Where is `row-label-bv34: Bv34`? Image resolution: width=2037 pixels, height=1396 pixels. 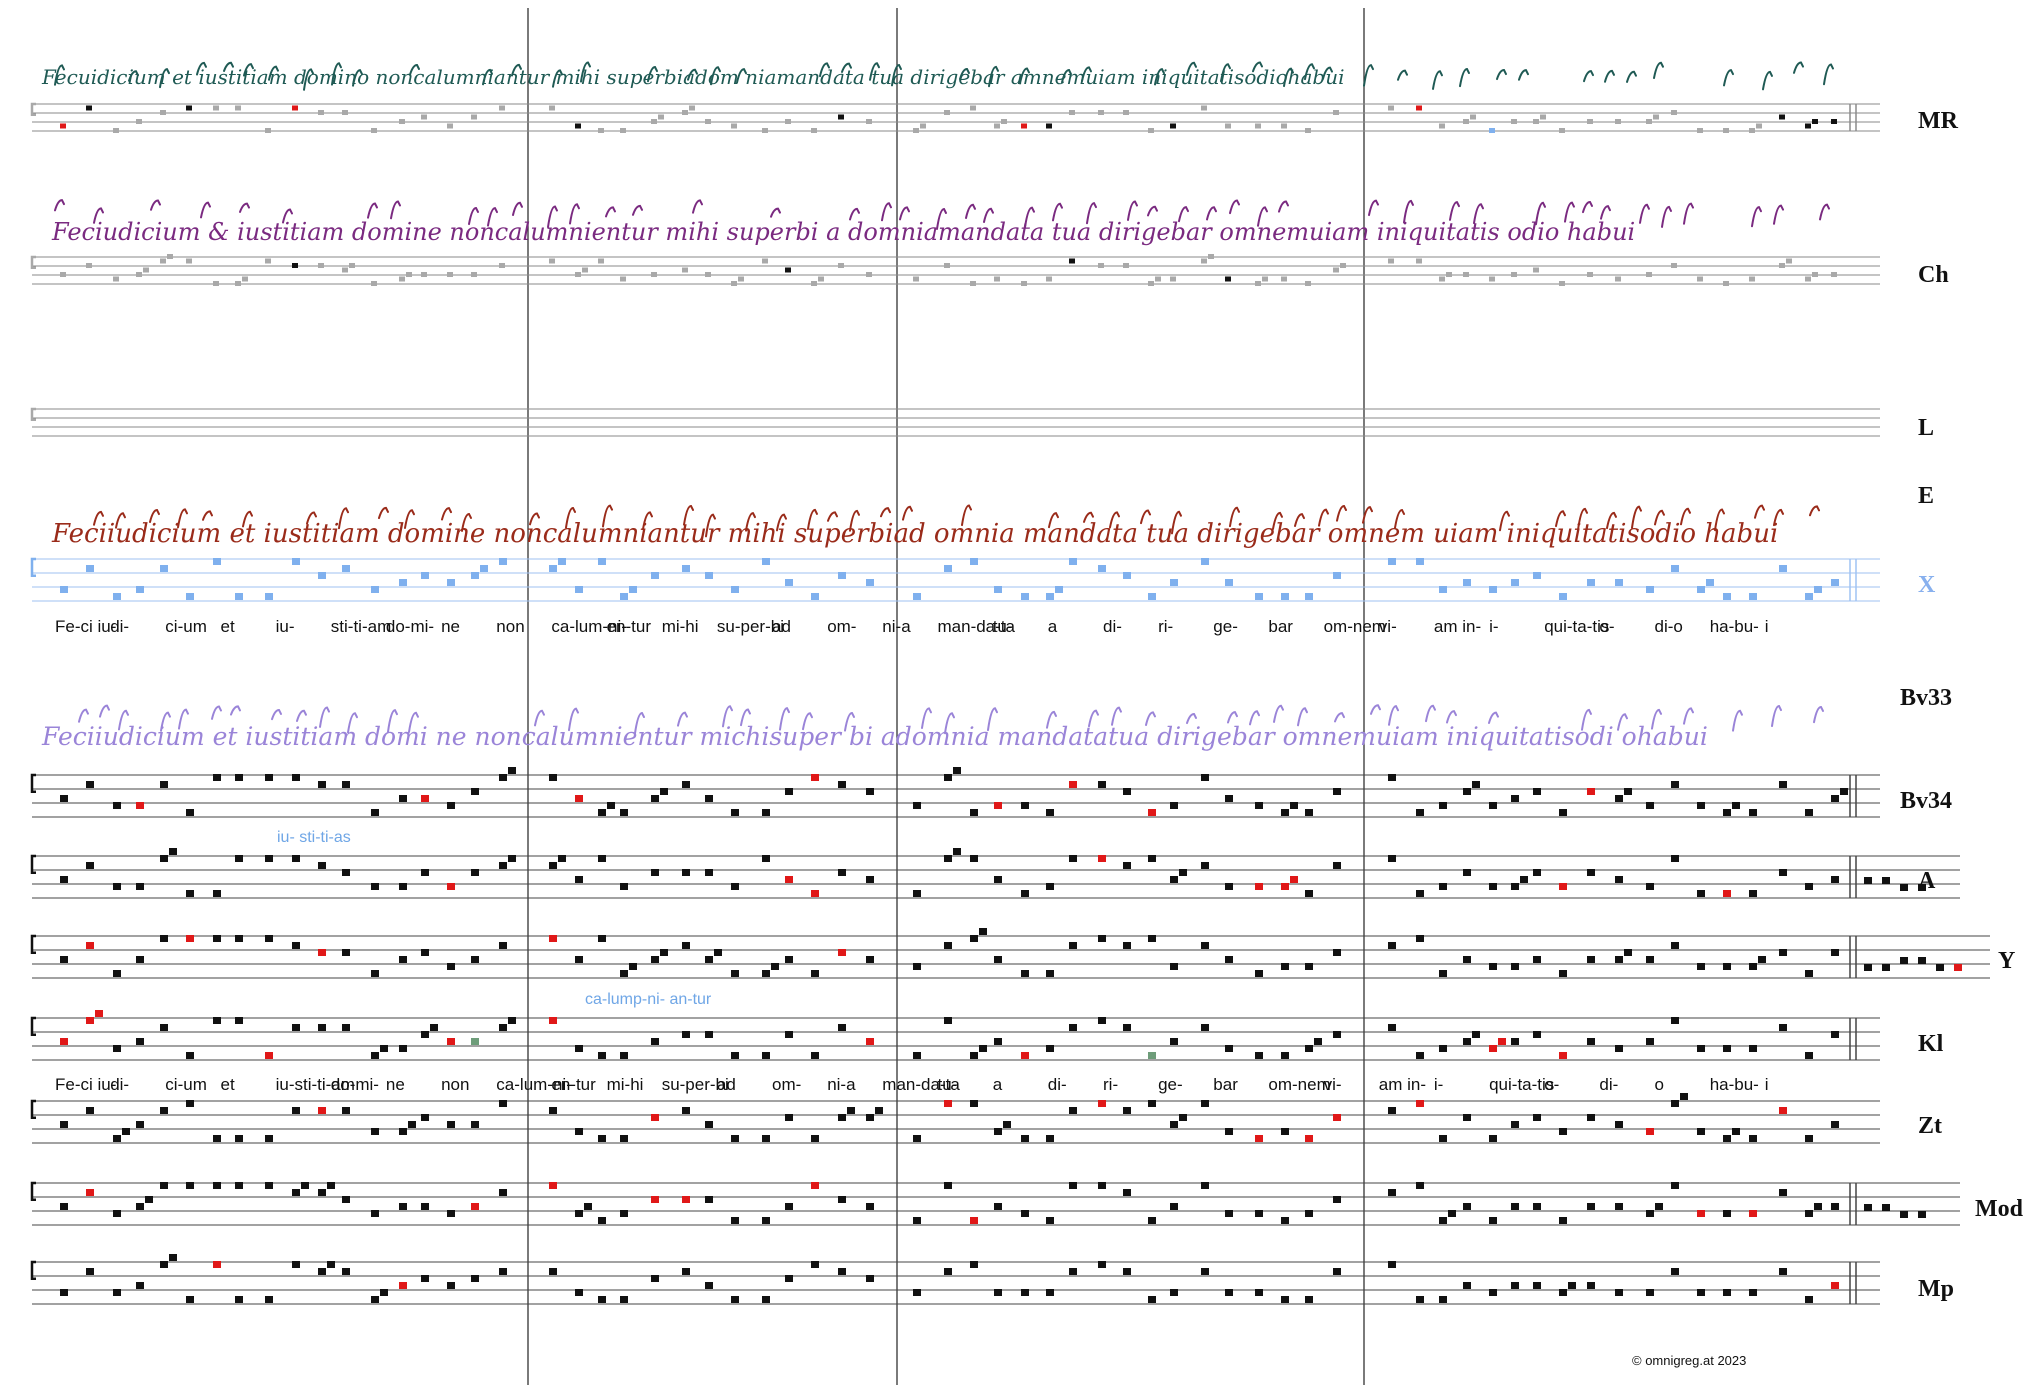
row-label-bv34: Bv34 is located at coordinates (1926, 801).